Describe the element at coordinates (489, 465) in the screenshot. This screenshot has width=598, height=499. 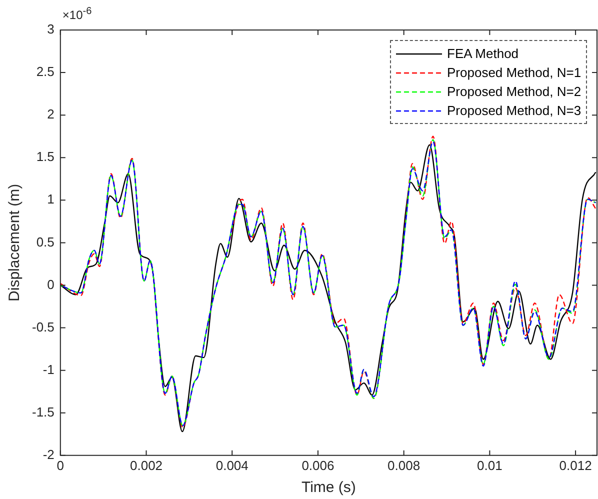
I see `x-tick-label: 0.01` at that location.